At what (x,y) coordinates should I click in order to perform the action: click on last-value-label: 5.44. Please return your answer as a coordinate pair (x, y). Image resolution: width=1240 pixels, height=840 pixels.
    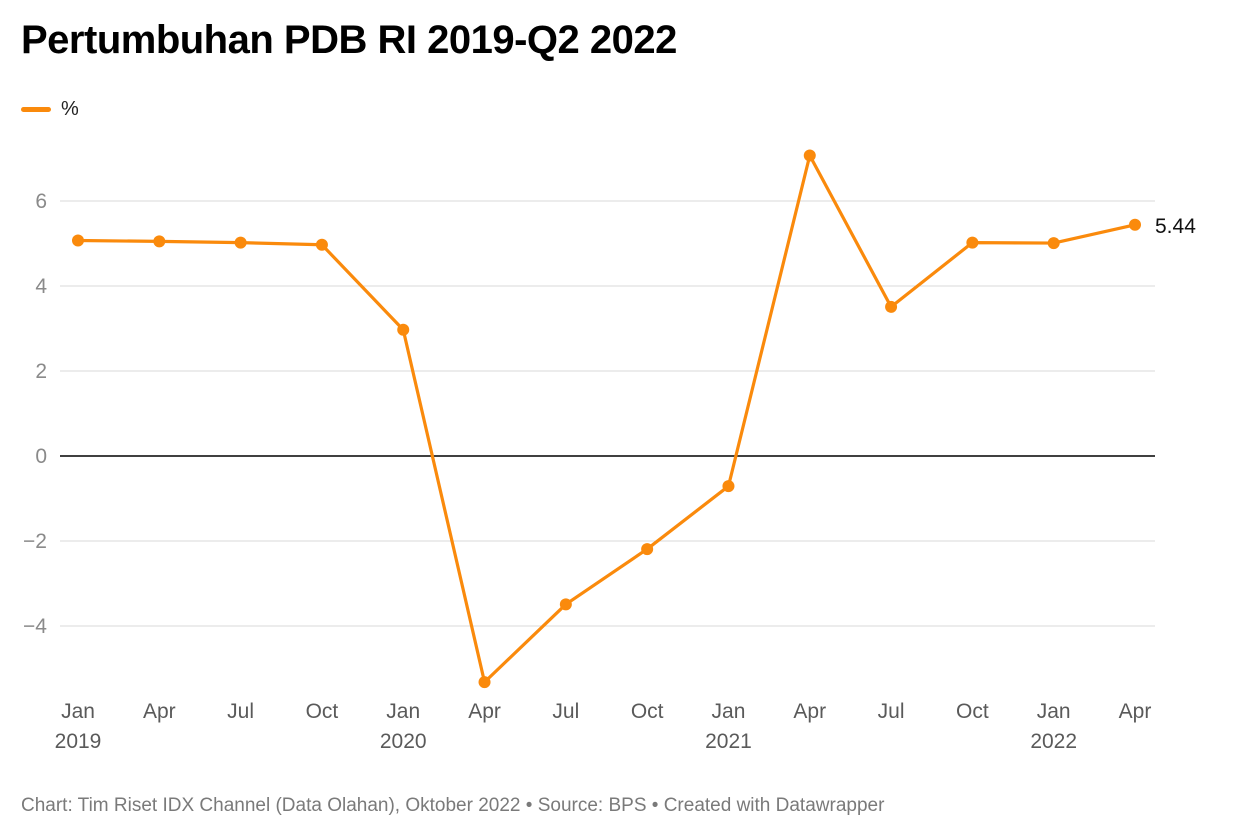
    Looking at the image, I should click on (1175, 226).